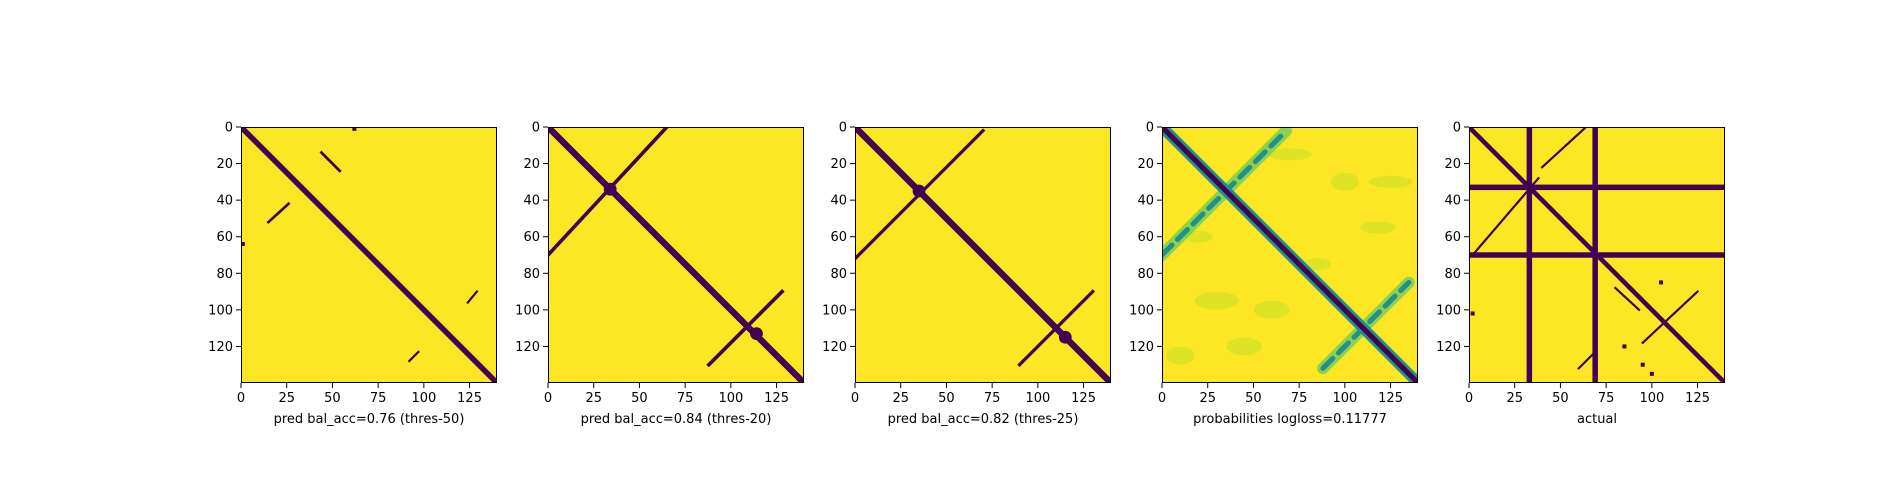  I want to click on horizontal-band, so click(1597, 187).